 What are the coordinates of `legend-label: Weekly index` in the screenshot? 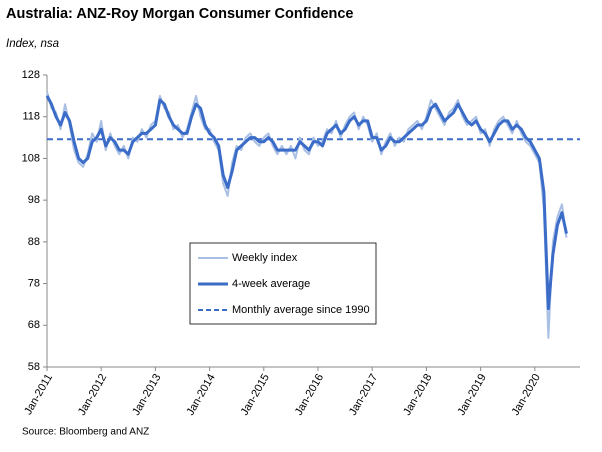 It's located at (265, 258).